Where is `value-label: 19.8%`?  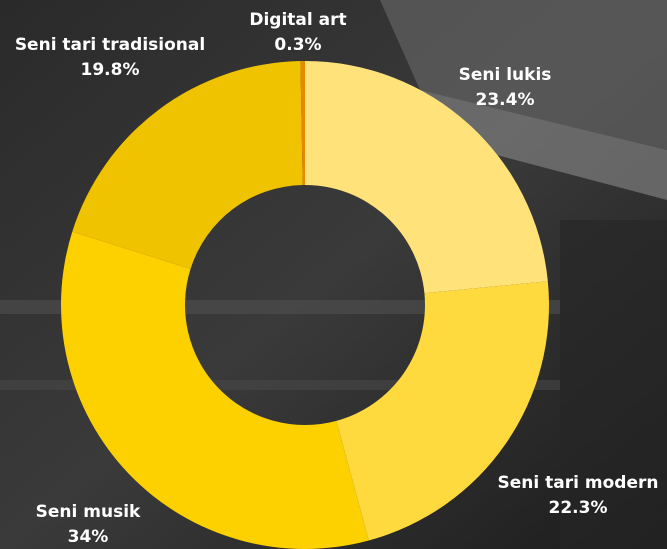
value-label: 19.8% is located at coordinates (110, 70).